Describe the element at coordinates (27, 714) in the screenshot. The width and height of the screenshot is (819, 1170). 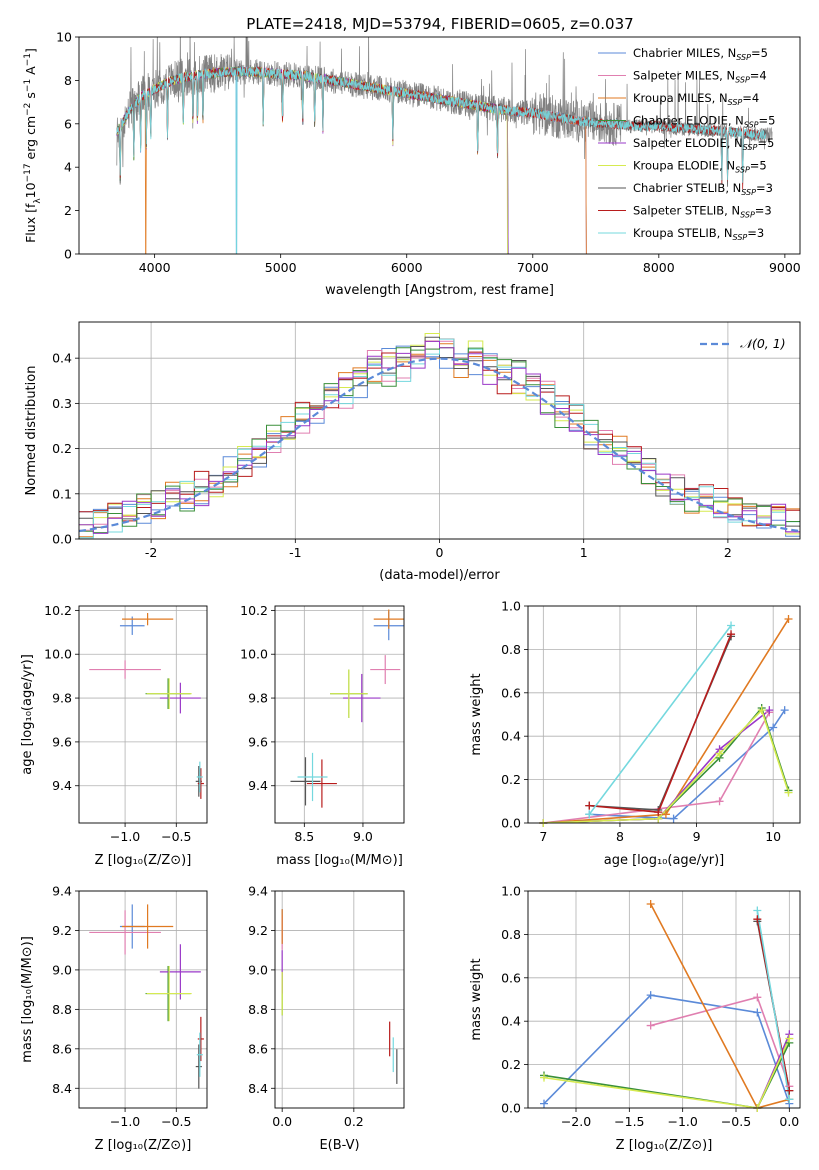
I see `age_vs_Z-ylabel: age [log₁₀(age/yr)]` at that location.